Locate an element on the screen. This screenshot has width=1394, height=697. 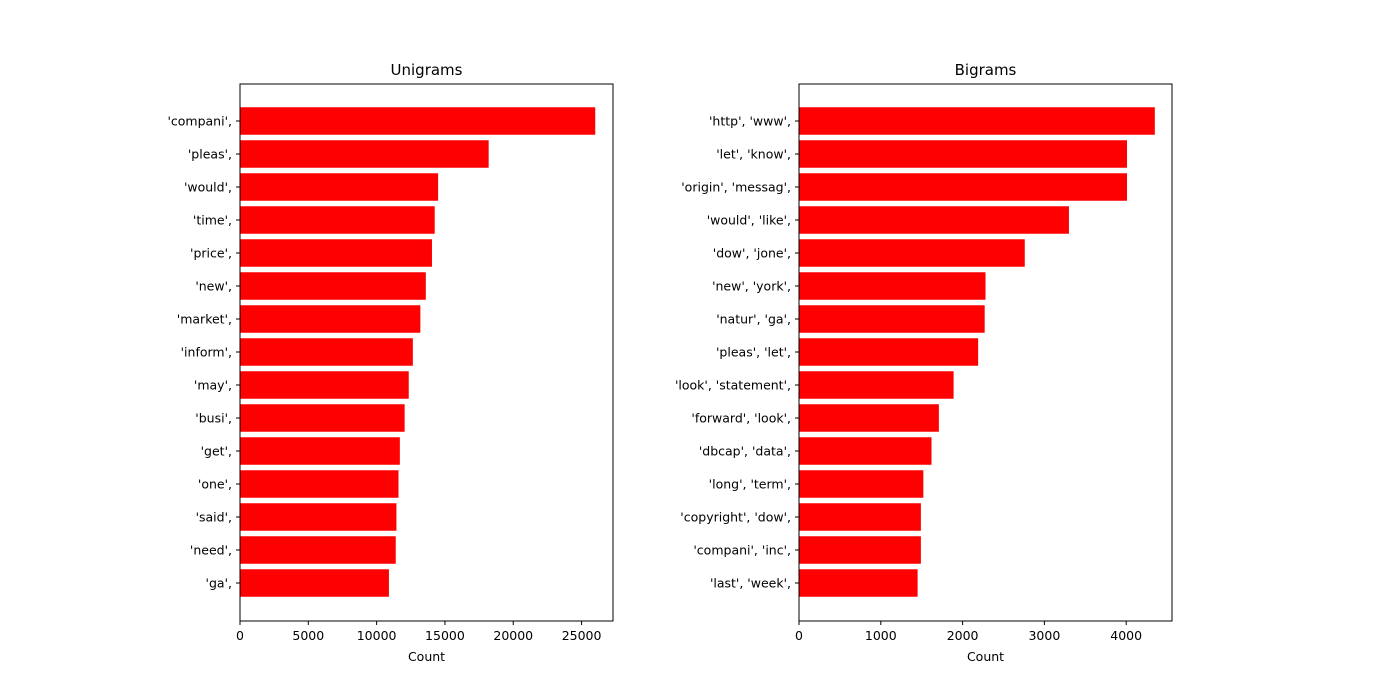
unigrams-x-tick-label: 25000 is located at coordinates (582, 635).